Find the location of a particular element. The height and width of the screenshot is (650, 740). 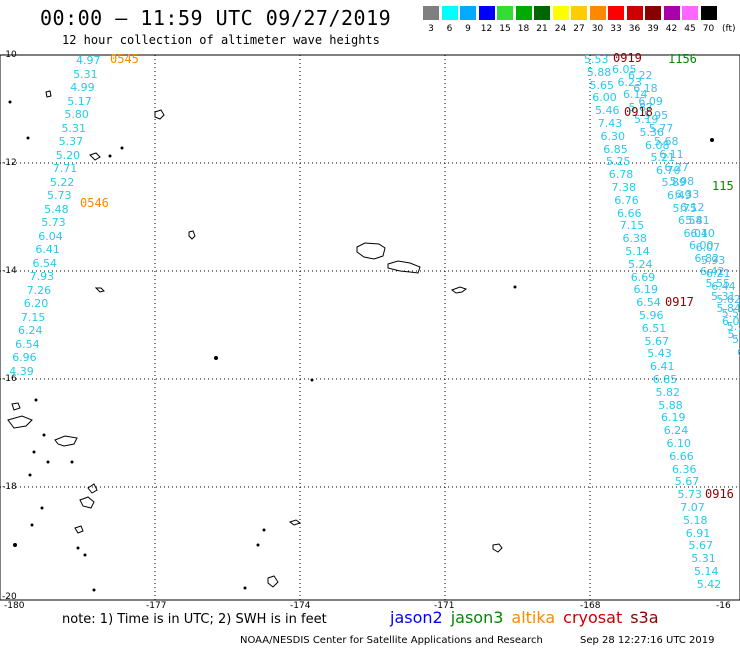

swh-value: 5.95 is located at coordinates (656, 115).